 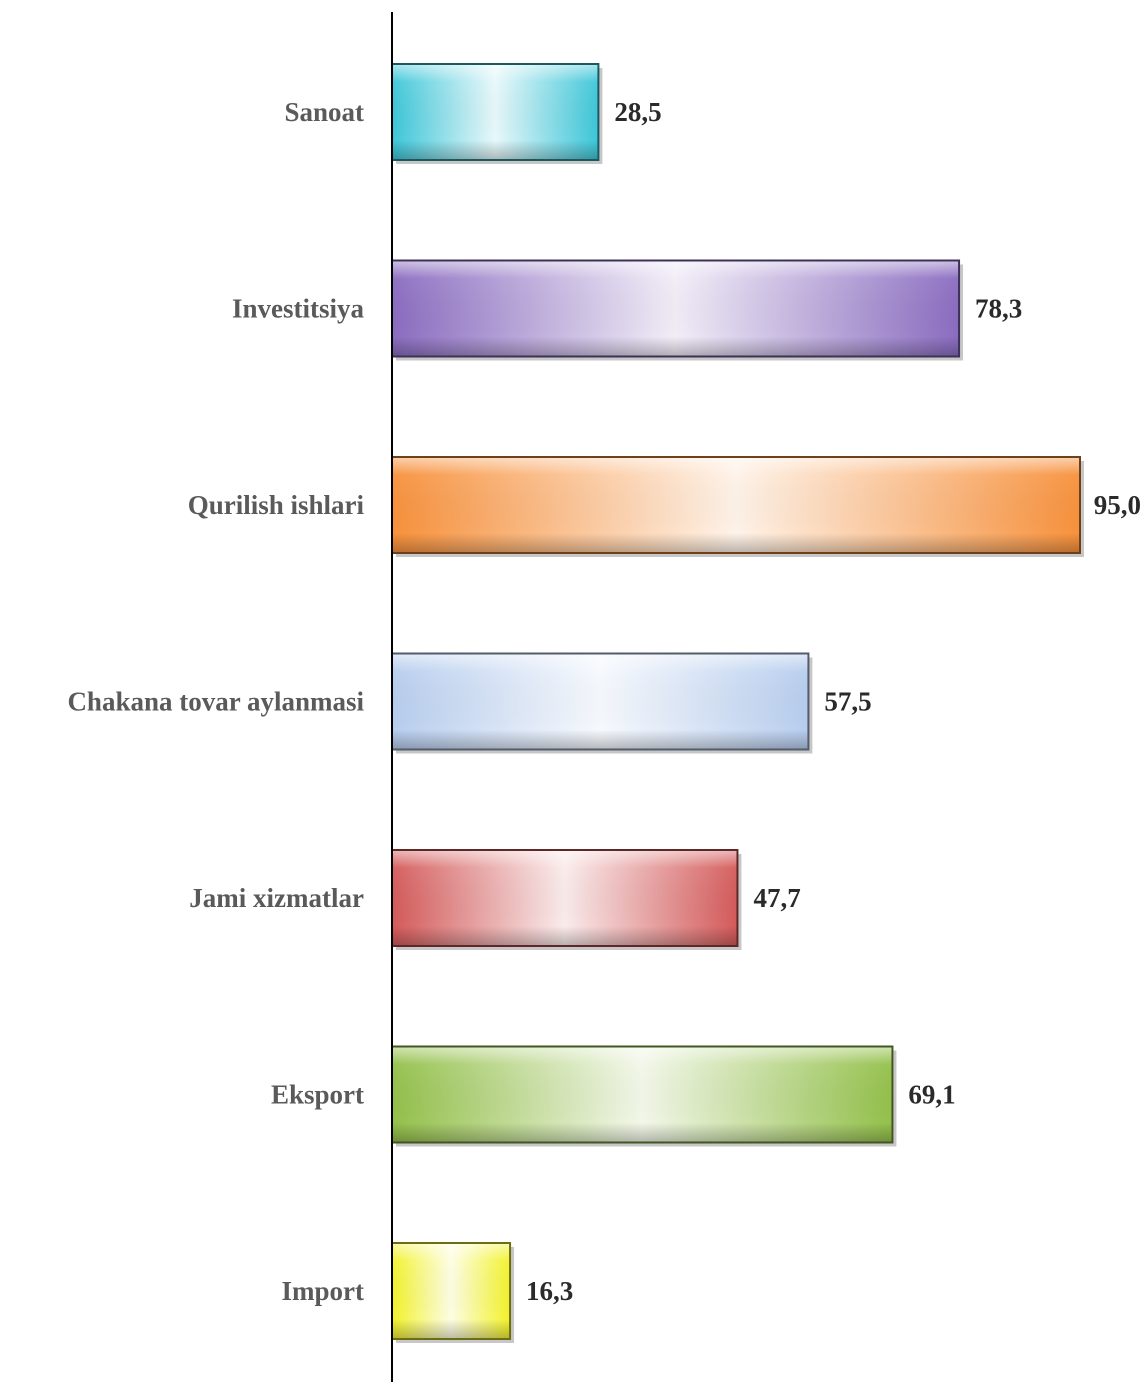 I want to click on value-label: 69,1, so click(x=931, y=1095).